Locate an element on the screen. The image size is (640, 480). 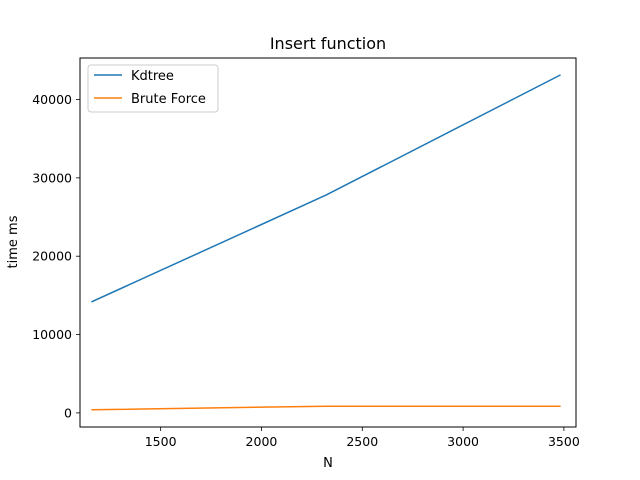
legend-label-brute-force: Brute Force is located at coordinates (168, 99).